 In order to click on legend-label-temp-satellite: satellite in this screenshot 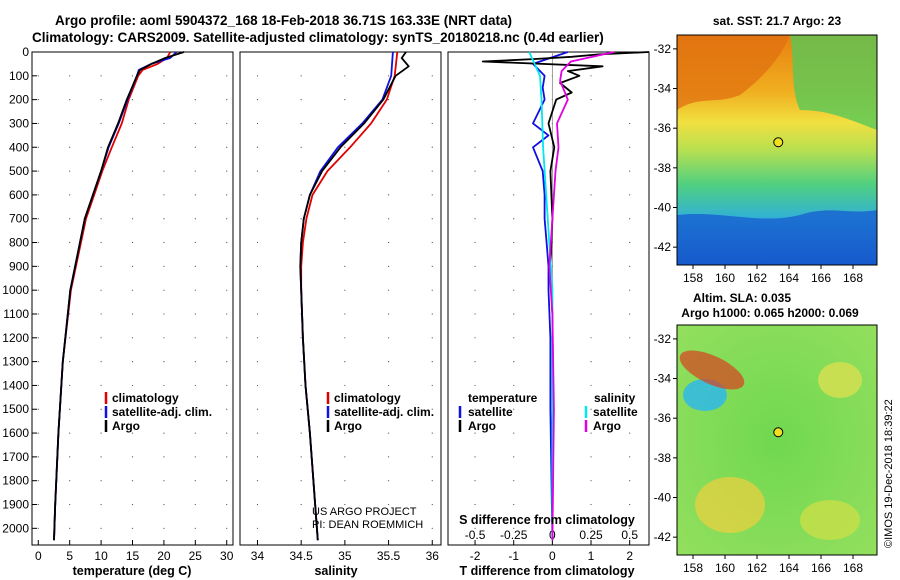, I will do `click(490, 412)`.